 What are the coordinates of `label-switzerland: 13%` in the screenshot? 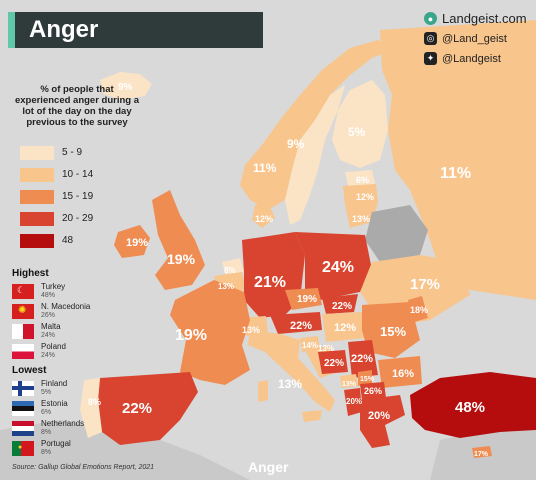 It's located at (251, 330).